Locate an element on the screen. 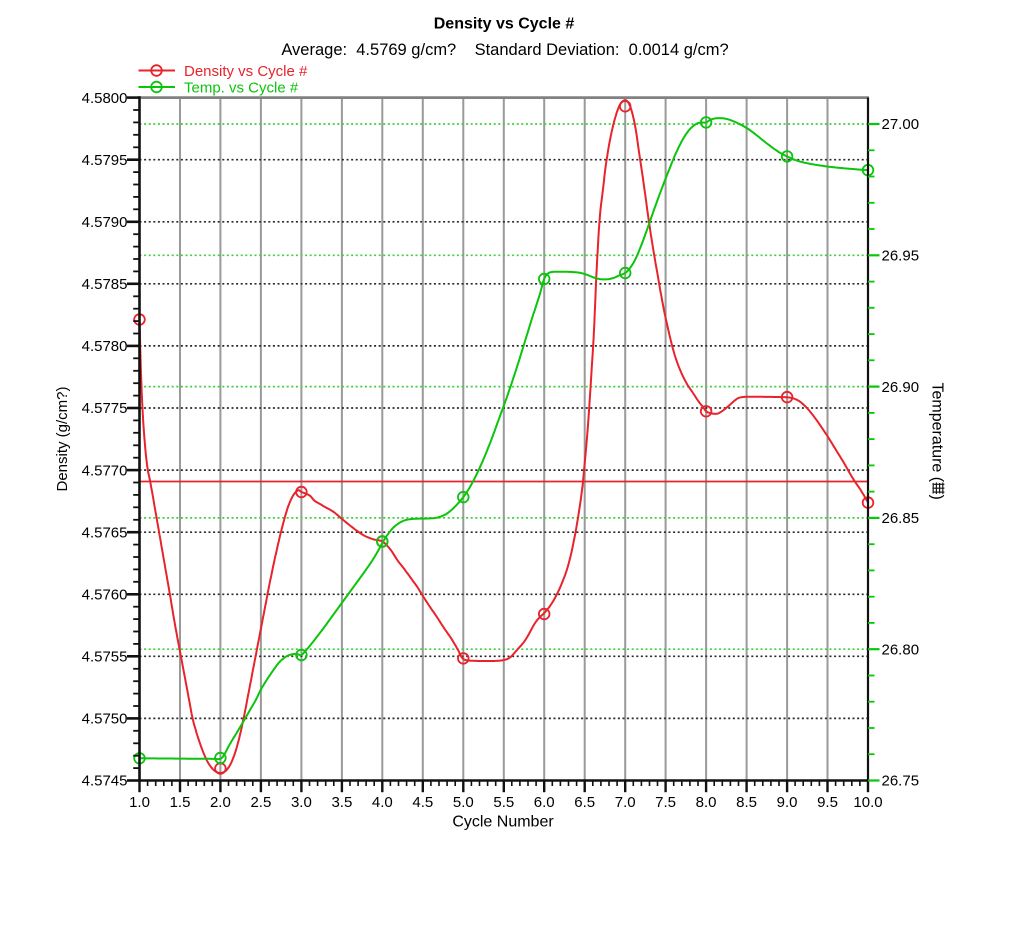 This screenshot has width=1024, height=927. svg-text: 4.5800 is located at coordinates (105, 98).